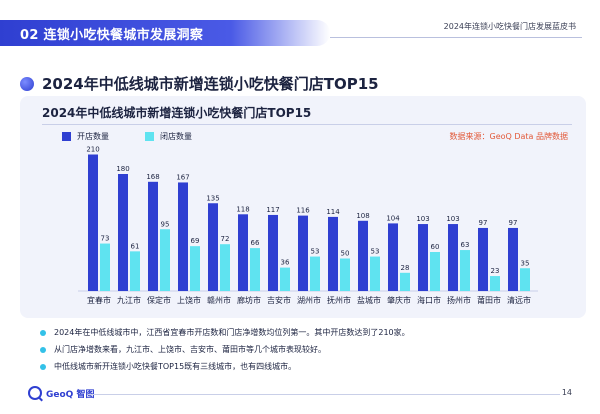 Image resolution: width=600 pixels, height=414 pixels. What do you see at coordinates (242, 209) in the screenshot?
I see `label-open-5: 118` at bounding box center [242, 209].